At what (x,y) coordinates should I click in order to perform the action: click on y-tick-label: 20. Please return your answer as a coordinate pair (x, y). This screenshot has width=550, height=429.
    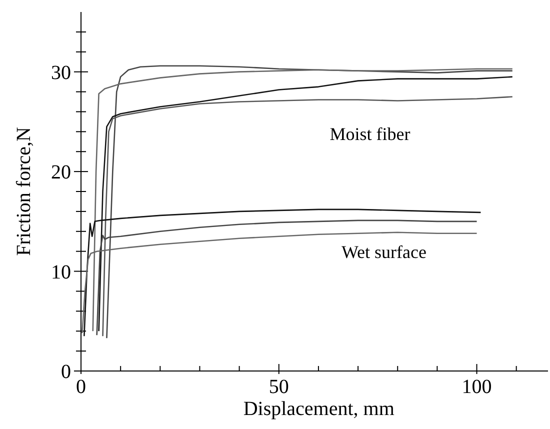
    Looking at the image, I should click on (61, 173).